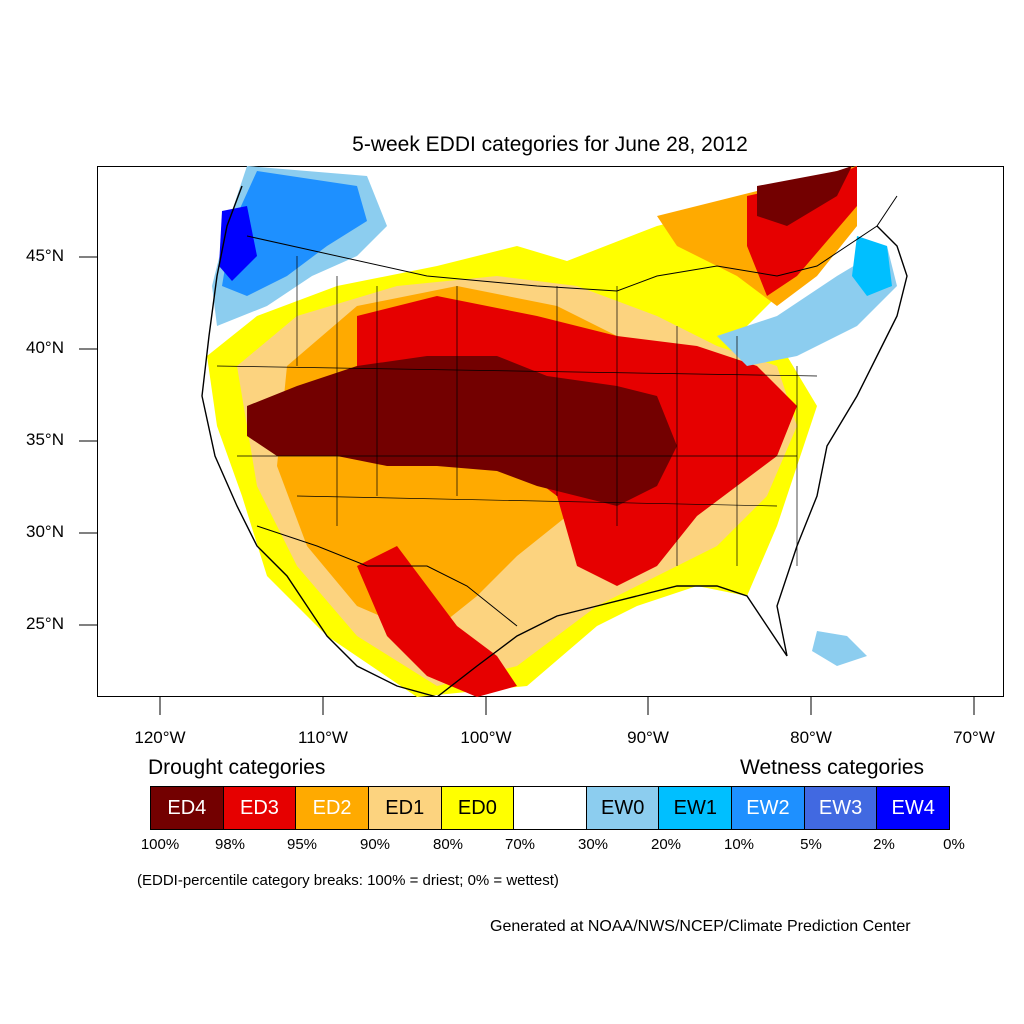 This screenshot has width=1024, height=1024. Describe the element at coordinates (839, 648) in the screenshot. I see `region-ew-florida` at that location.